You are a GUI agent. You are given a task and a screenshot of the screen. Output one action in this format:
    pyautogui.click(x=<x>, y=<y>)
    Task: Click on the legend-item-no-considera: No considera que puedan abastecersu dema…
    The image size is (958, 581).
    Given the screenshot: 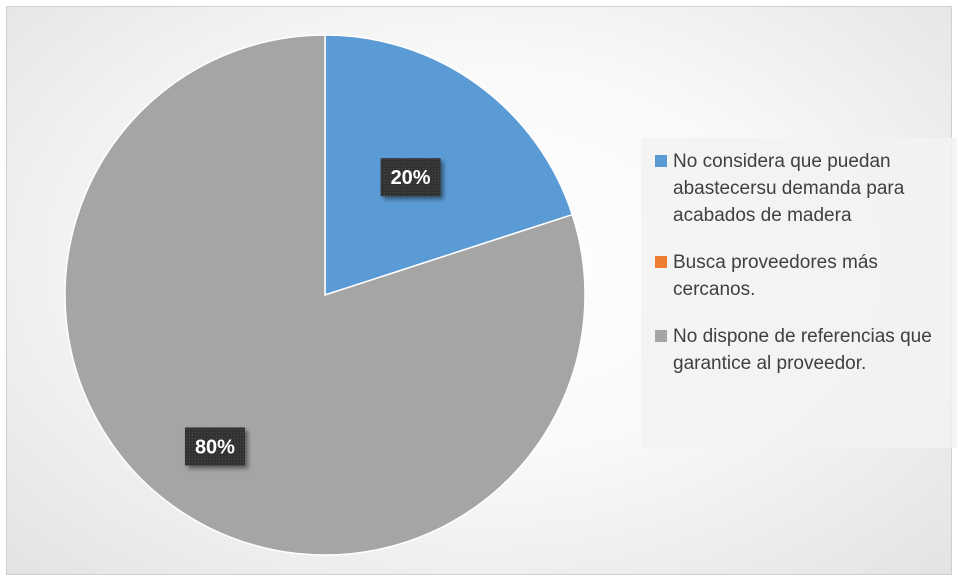 What is the action you would take?
    pyautogui.click(x=806, y=188)
    